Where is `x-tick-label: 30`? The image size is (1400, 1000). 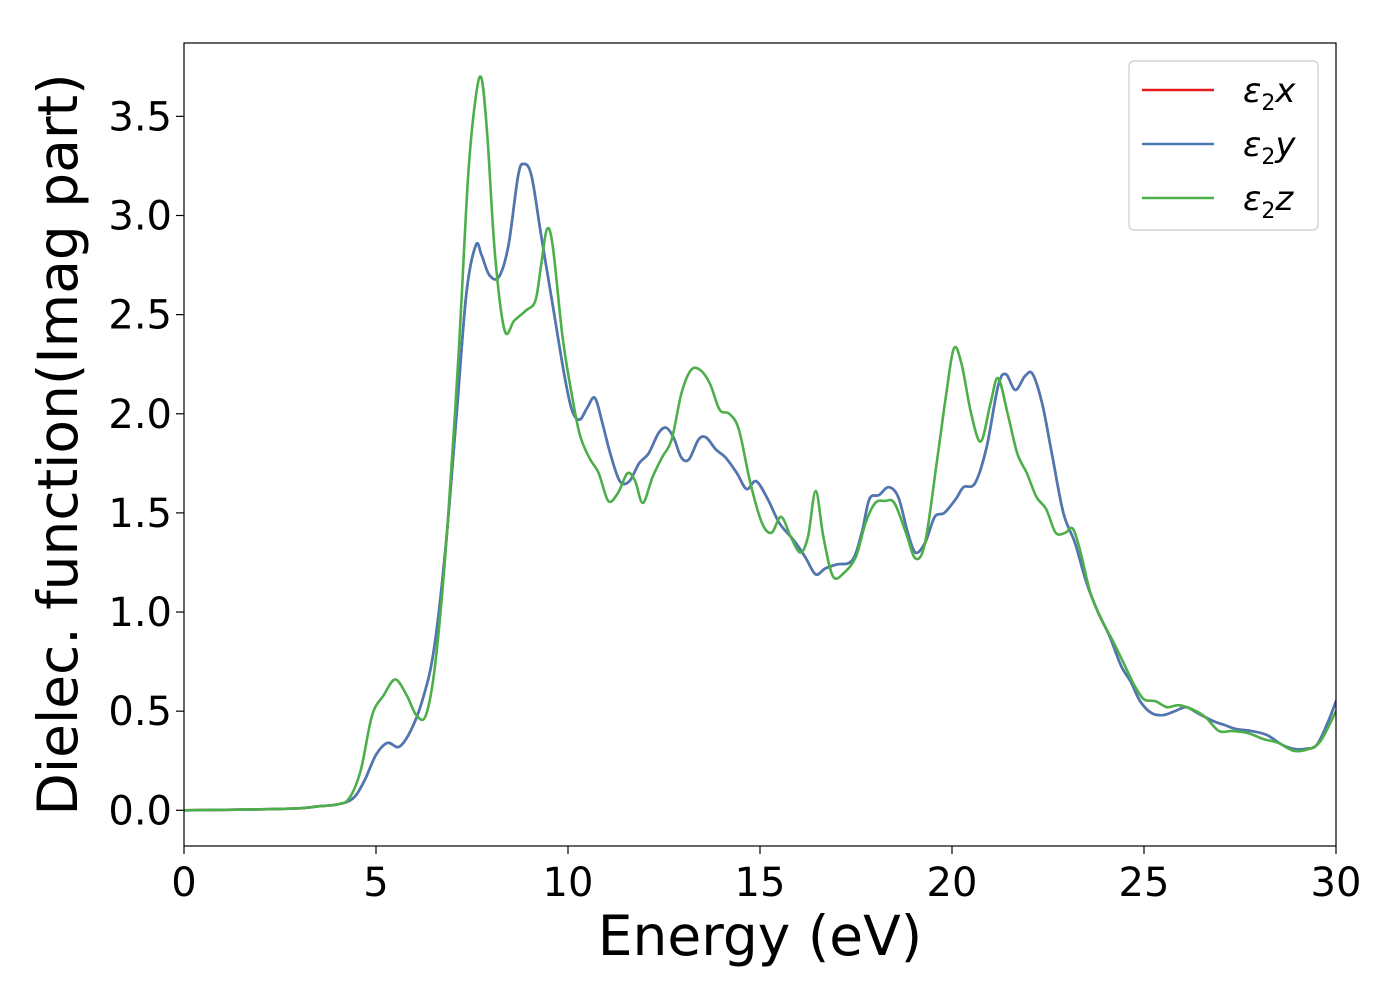 x-tick-label: 30 is located at coordinates (1336, 883).